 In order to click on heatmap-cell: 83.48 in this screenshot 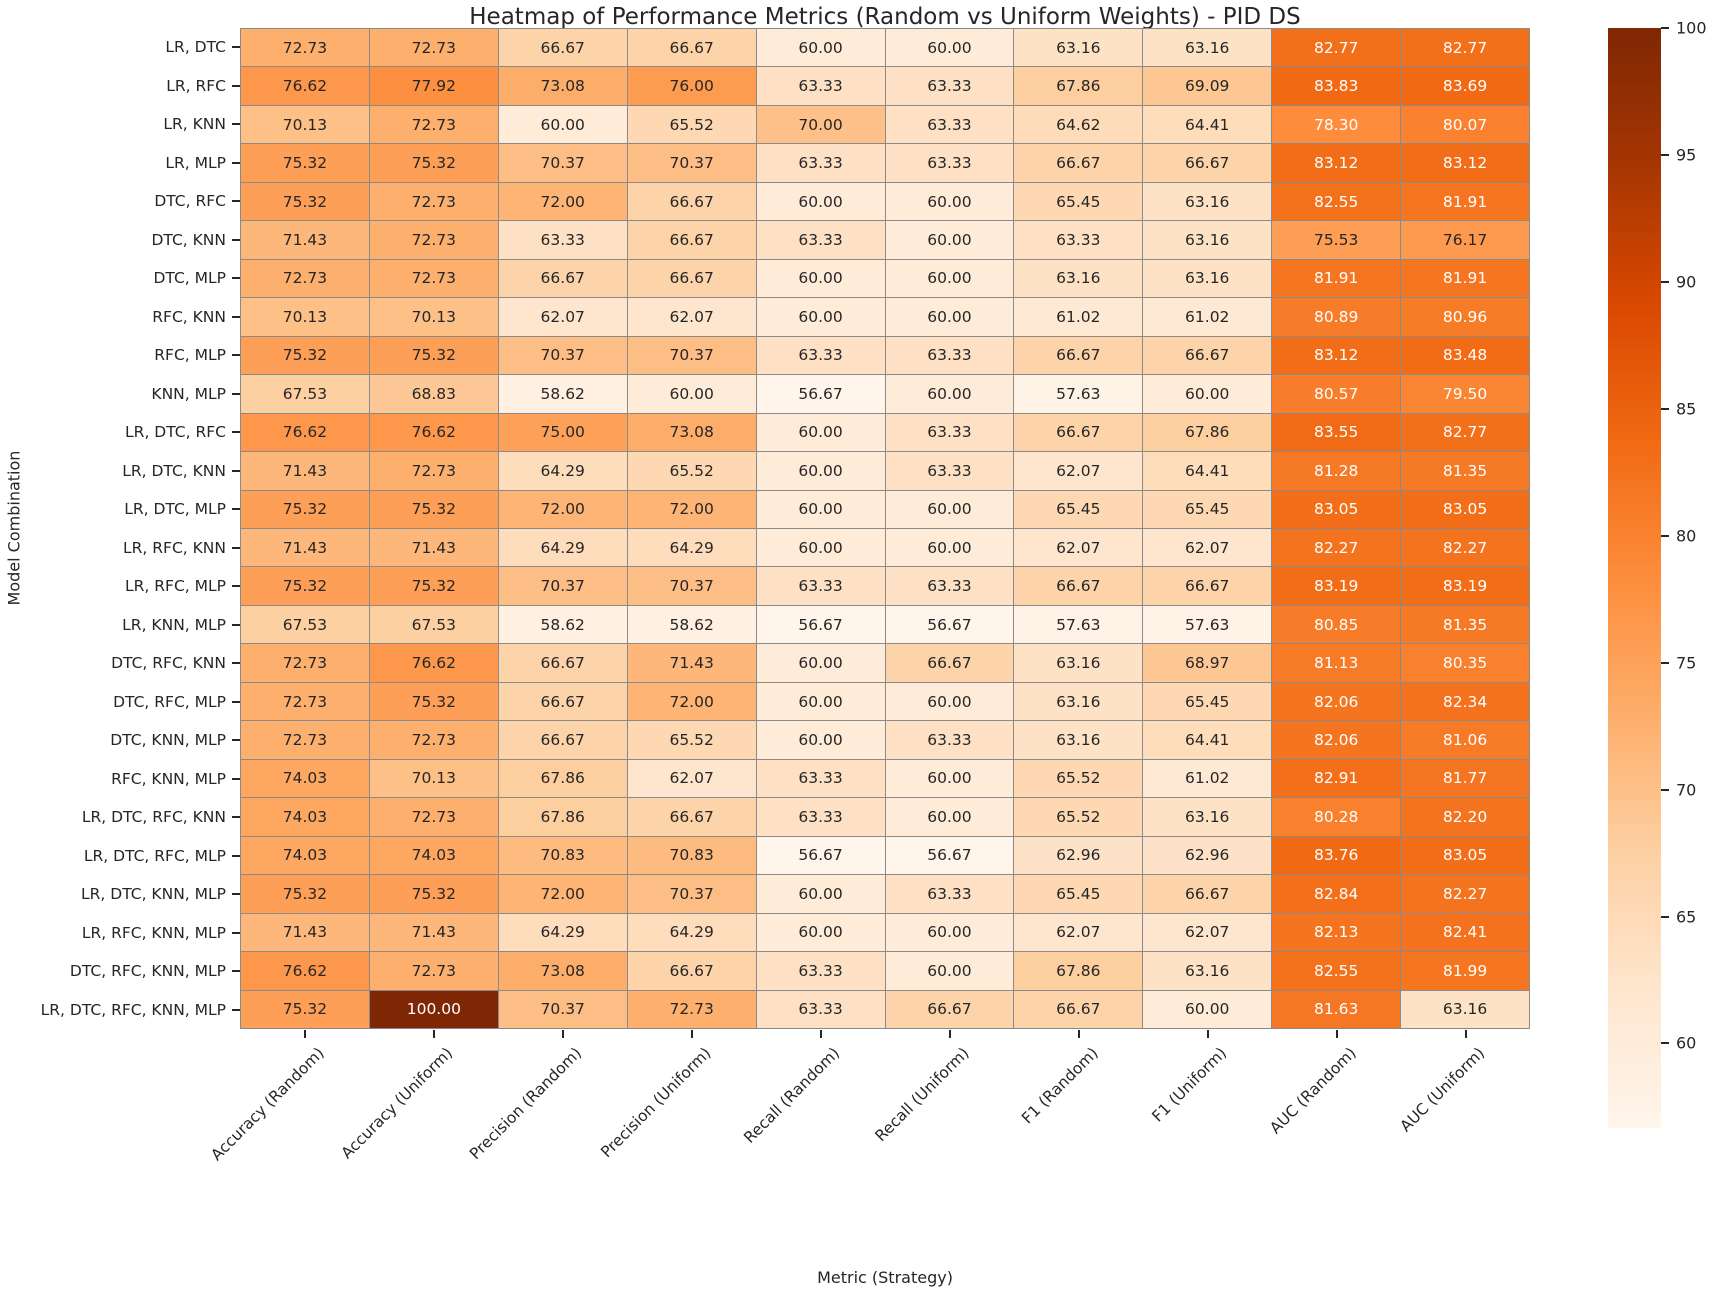, I will do `click(1465, 355)`.